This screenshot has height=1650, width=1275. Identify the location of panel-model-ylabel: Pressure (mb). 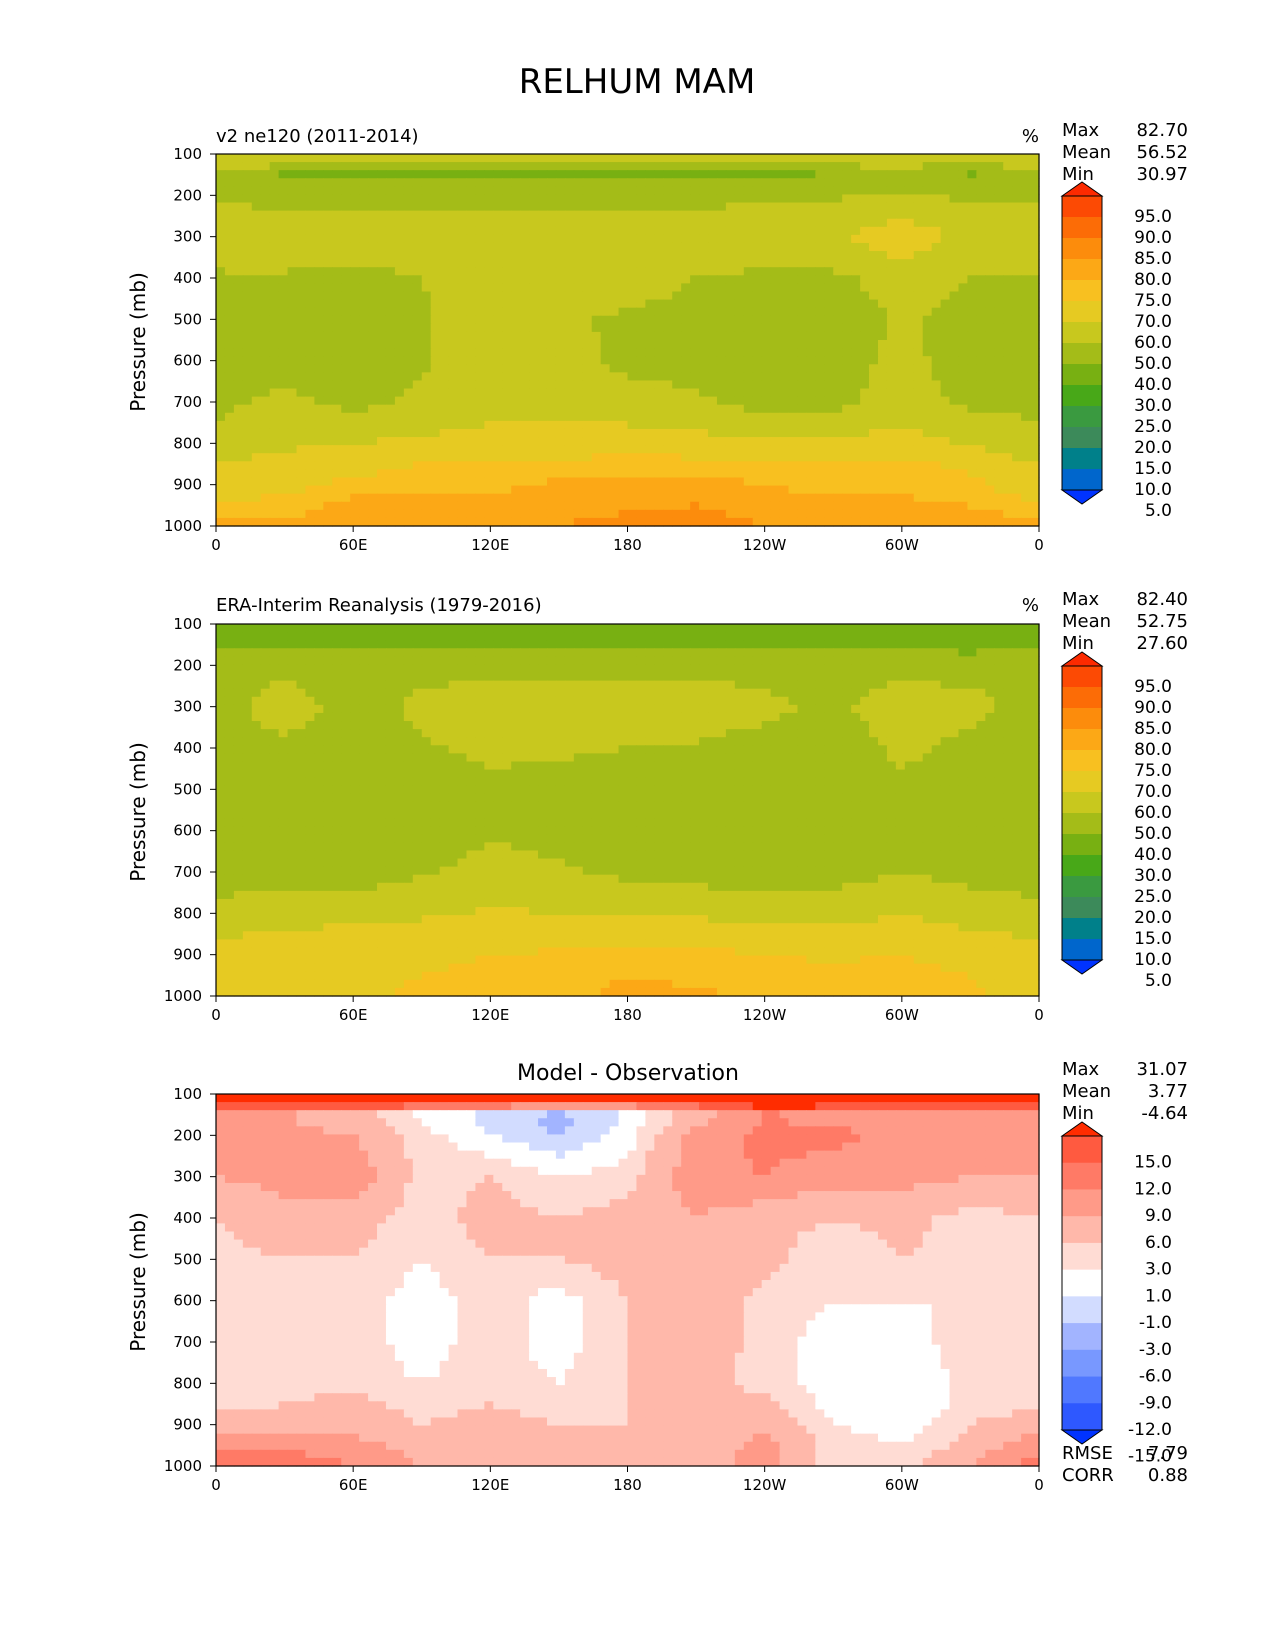
(138, 342).